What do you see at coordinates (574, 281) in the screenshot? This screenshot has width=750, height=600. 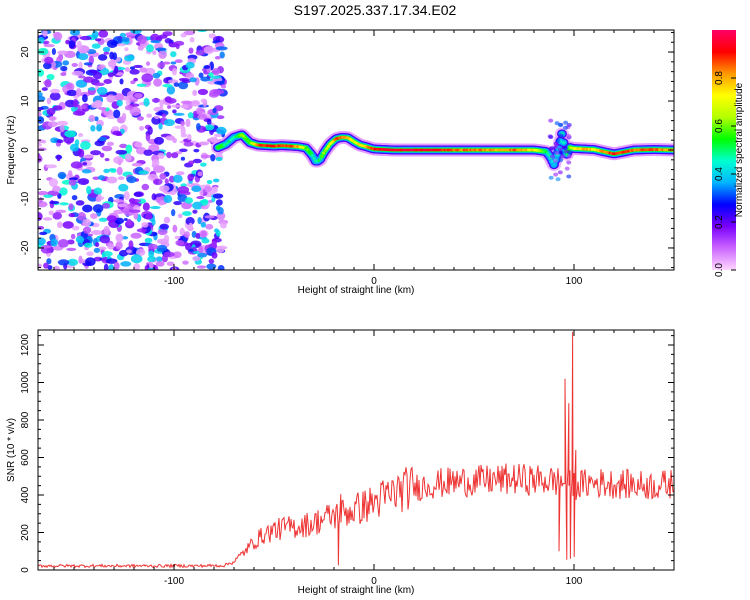 I see `x-tick-label: 100` at bounding box center [574, 281].